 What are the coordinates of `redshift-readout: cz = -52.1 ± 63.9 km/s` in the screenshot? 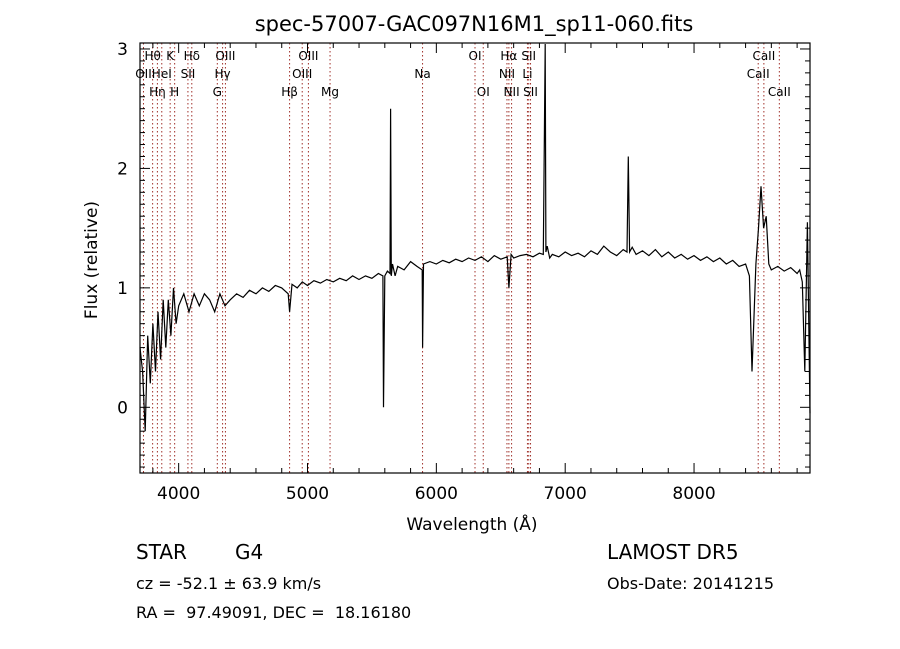 It's located at (229, 583).